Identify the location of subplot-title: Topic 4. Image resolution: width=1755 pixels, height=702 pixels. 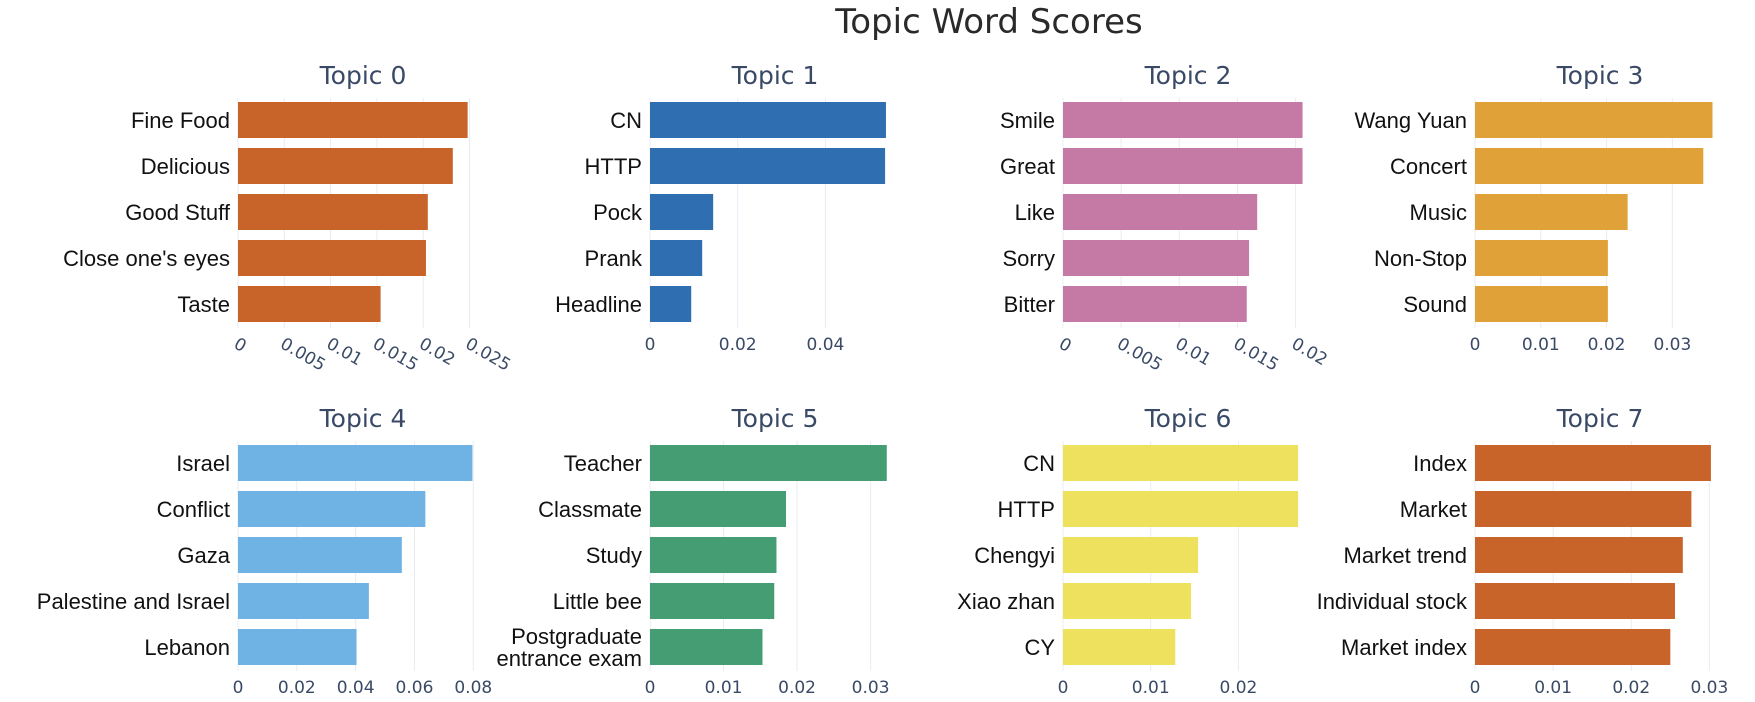
(363, 418).